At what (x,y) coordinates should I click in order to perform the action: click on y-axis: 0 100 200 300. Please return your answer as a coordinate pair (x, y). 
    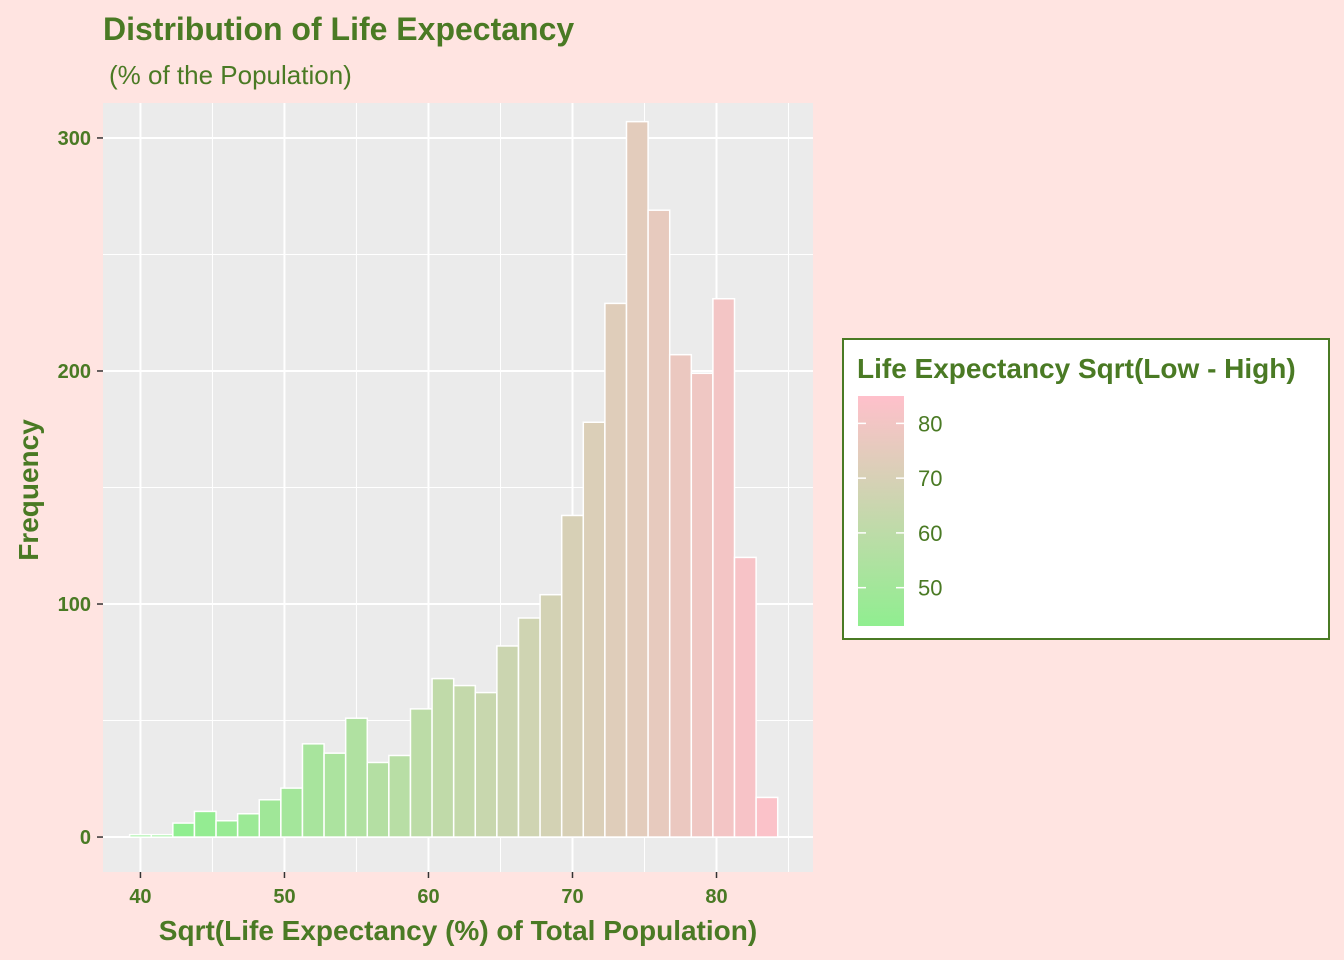
    Looking at the image, I should click on (80, 488).